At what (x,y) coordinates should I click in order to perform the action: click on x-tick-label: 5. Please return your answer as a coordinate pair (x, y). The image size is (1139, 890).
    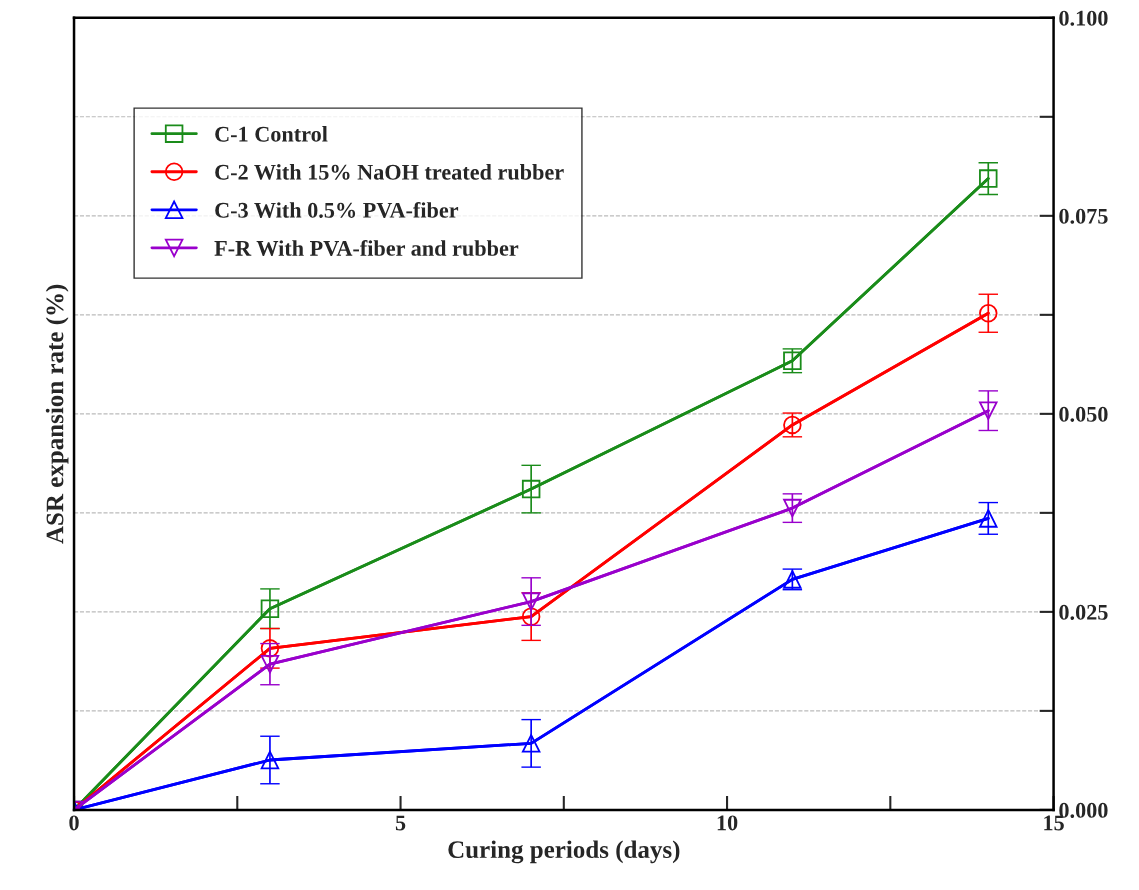
    Looking at the image, I should click on (400, 823).